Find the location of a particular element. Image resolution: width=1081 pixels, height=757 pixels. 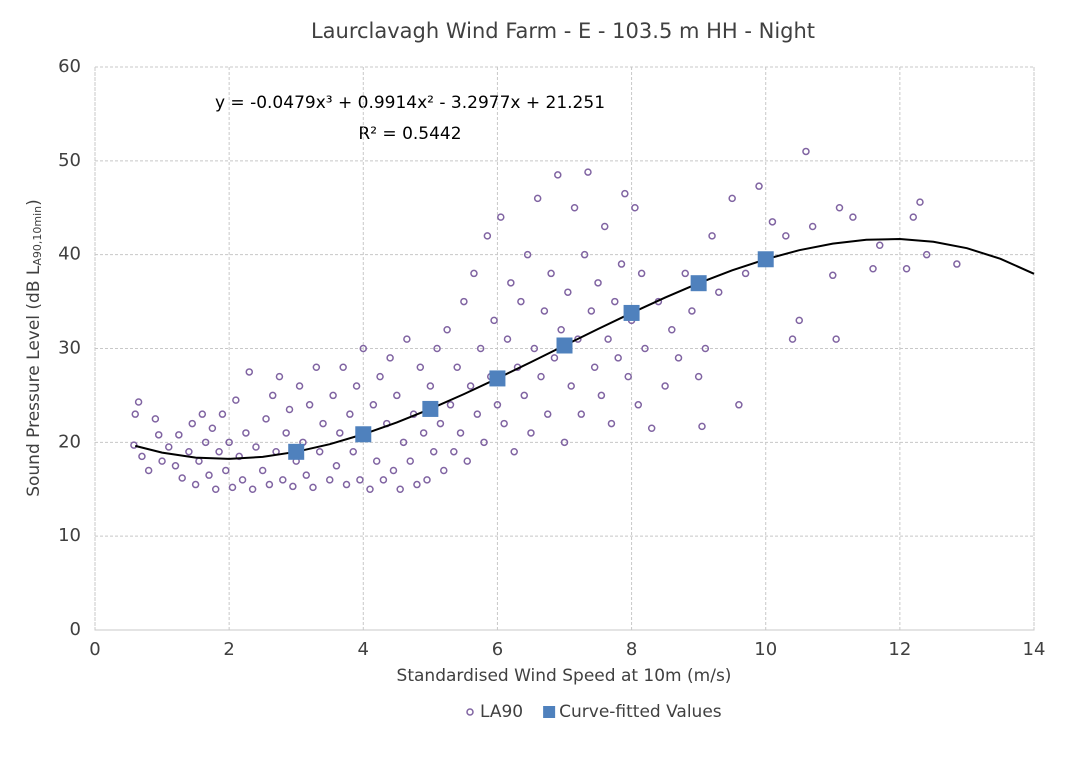

x-tick-label: 6 is located at coordinates (497, 649).